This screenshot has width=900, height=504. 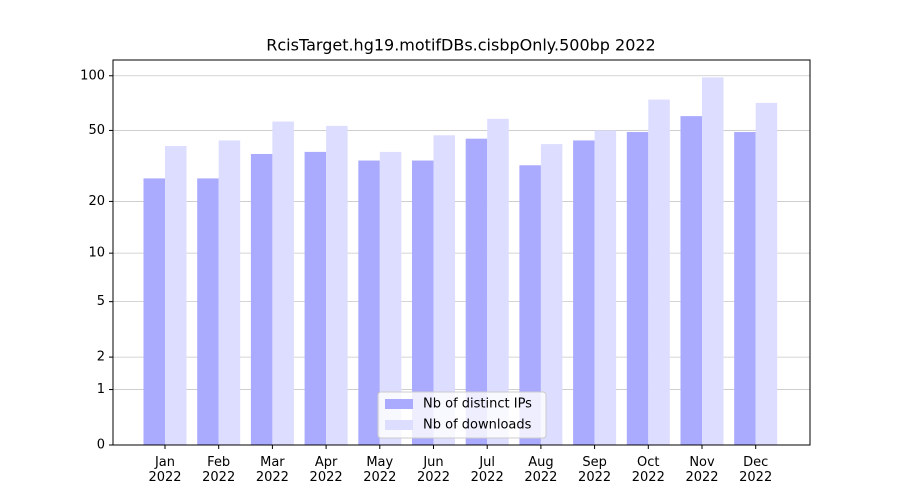 What do you see at coordinates (164, 470) in the screenshot?
I see `x-tick-label: Jan 2022` at bounding box center [164, 470].